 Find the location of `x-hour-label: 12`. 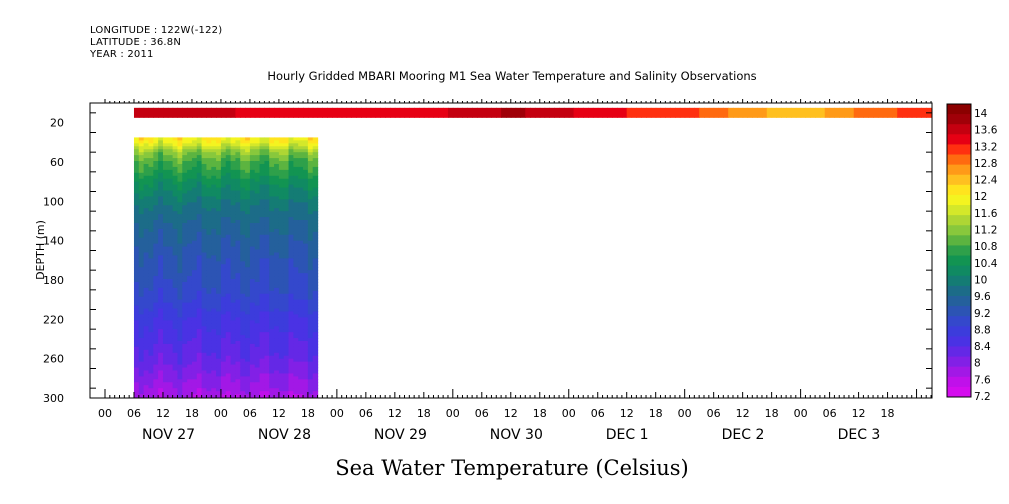

x-hour-label: 12 is located at coordinates (279, 413).